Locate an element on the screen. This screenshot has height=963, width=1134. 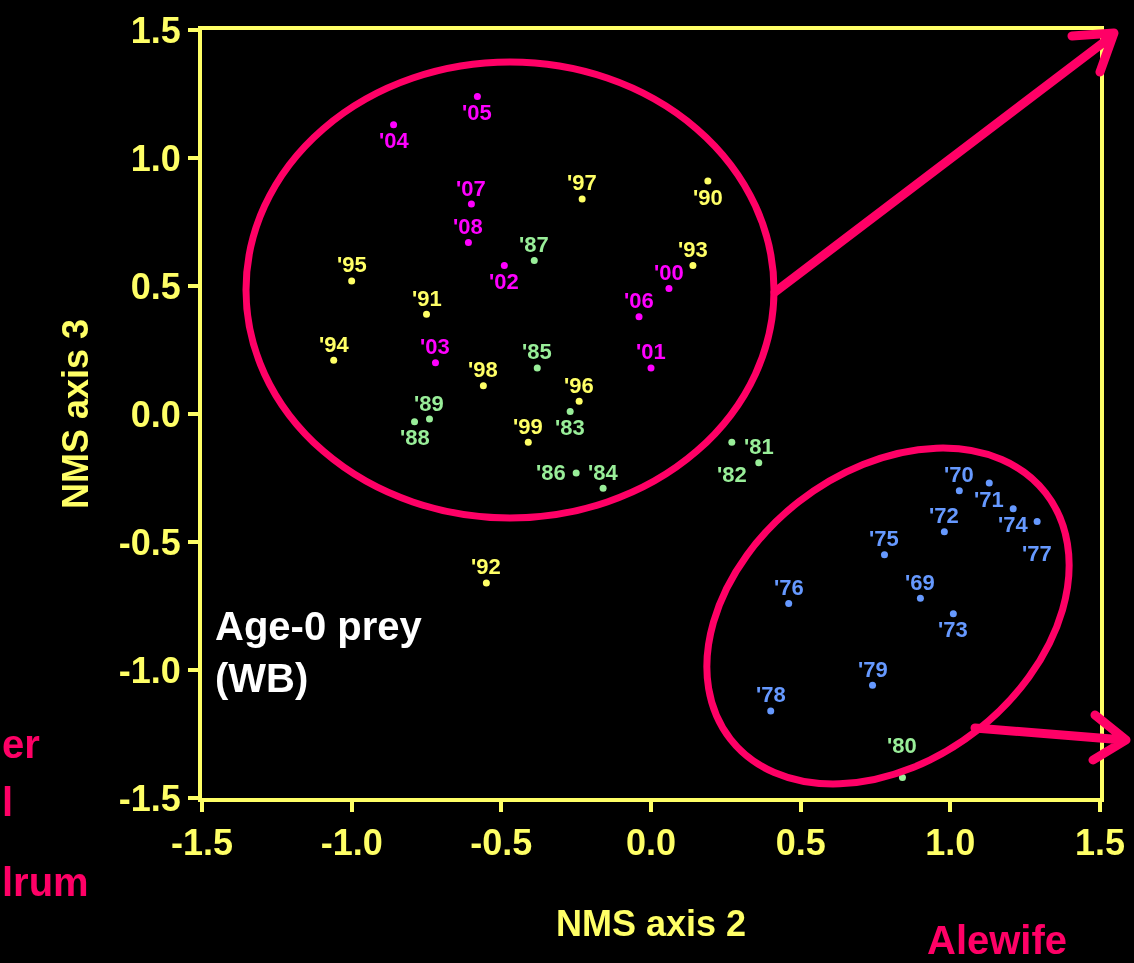
x-tick-label: 0.5 is located at coordinates (800, 843).